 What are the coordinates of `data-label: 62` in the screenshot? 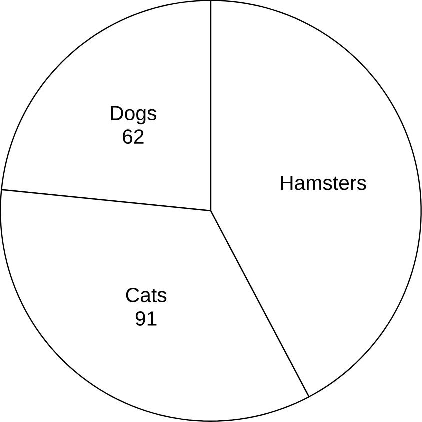 It's located at (133, 137).